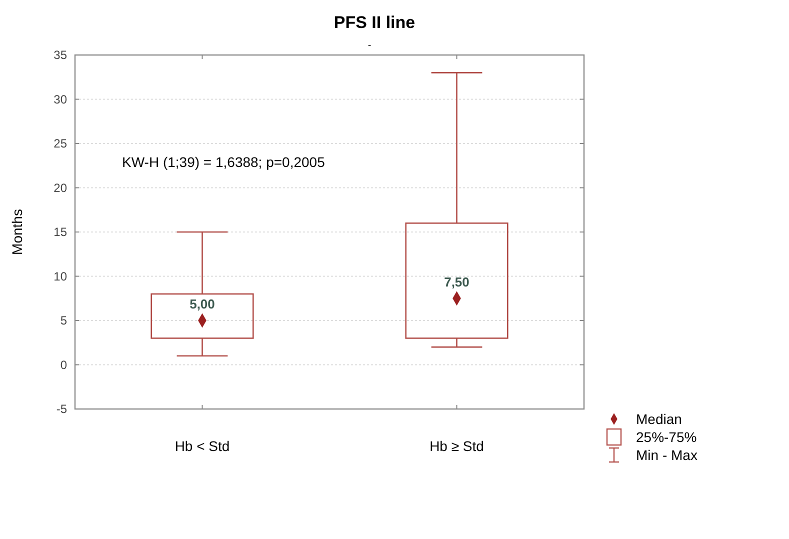 The image size is (789, 539). Describe the element at coordinates (457, 282) in the screenshot. I see `text: 7,50` at that location.